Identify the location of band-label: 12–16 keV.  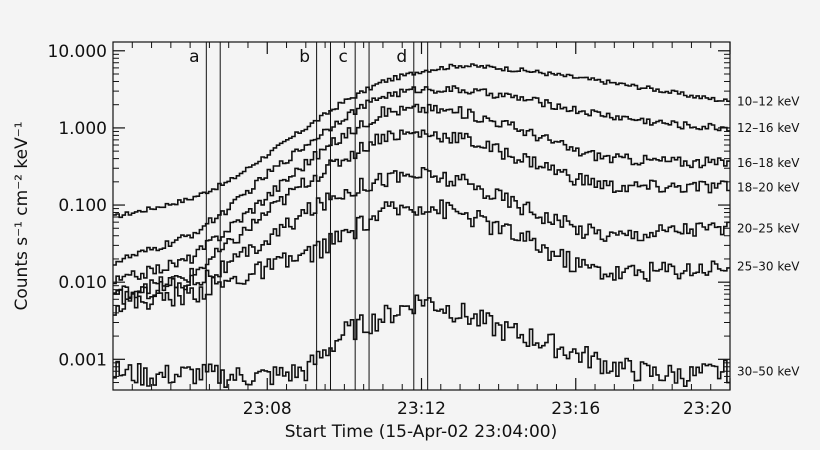
(768, 128).